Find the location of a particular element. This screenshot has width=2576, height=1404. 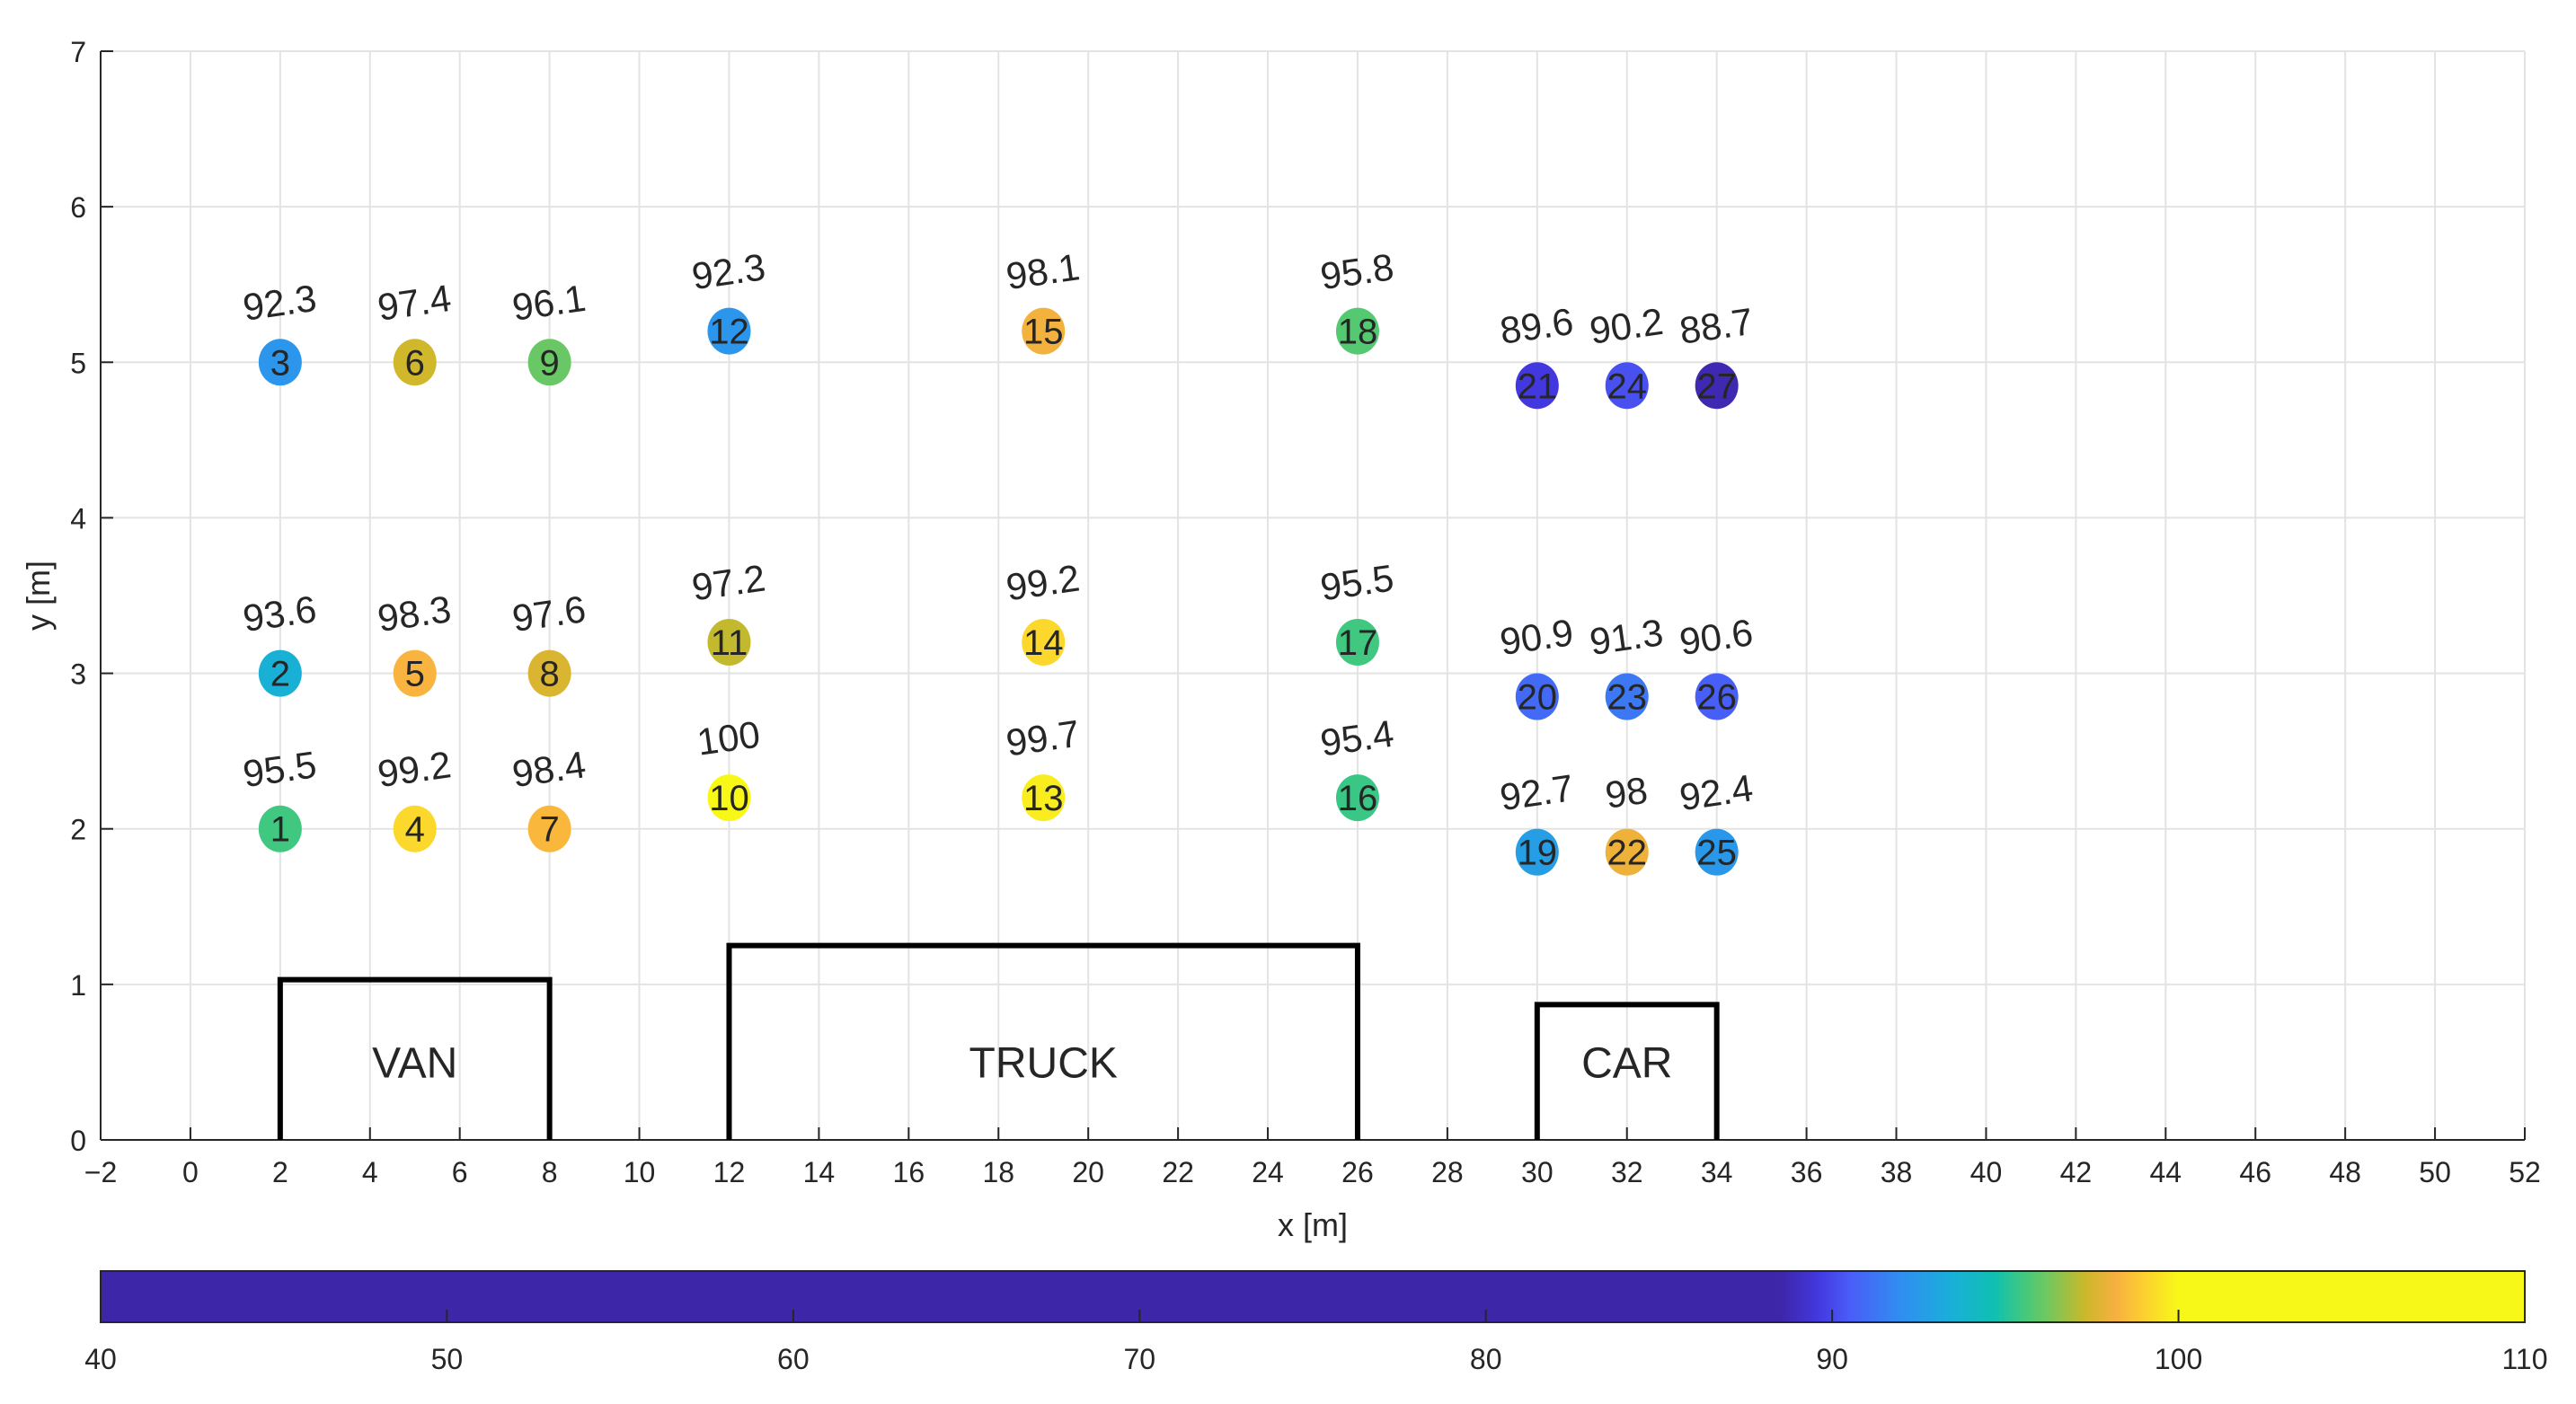

colorbar-tick-label: 70 is located at coordinates (1139, 1359).